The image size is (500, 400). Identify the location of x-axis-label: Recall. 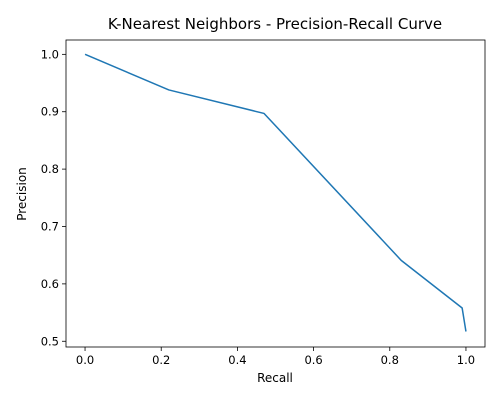
(275, 378).